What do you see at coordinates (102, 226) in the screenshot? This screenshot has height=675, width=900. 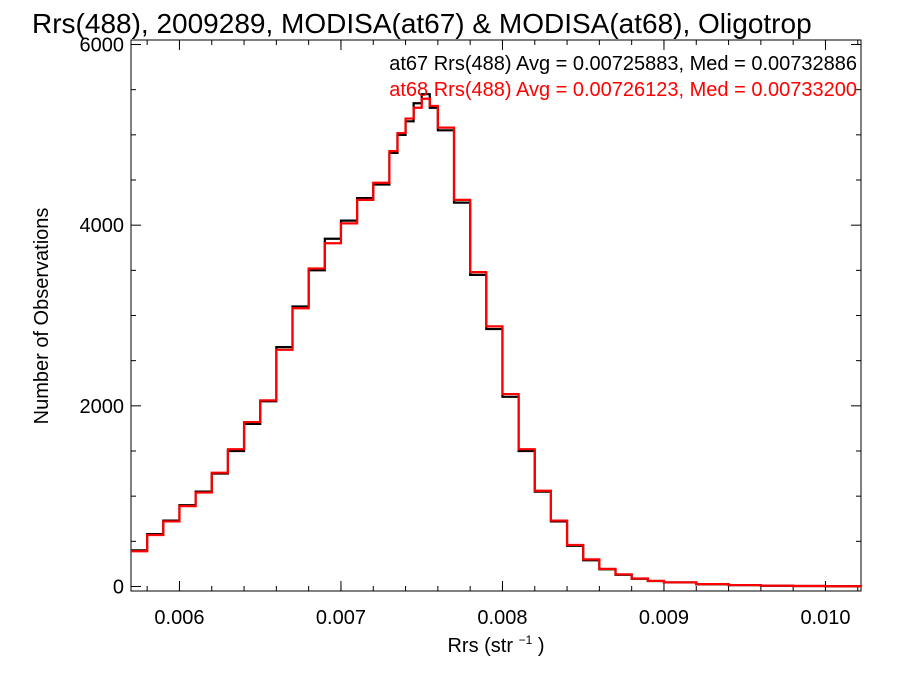 I see `y-tick-label-2: 4000` at bounding box center [102, 226].